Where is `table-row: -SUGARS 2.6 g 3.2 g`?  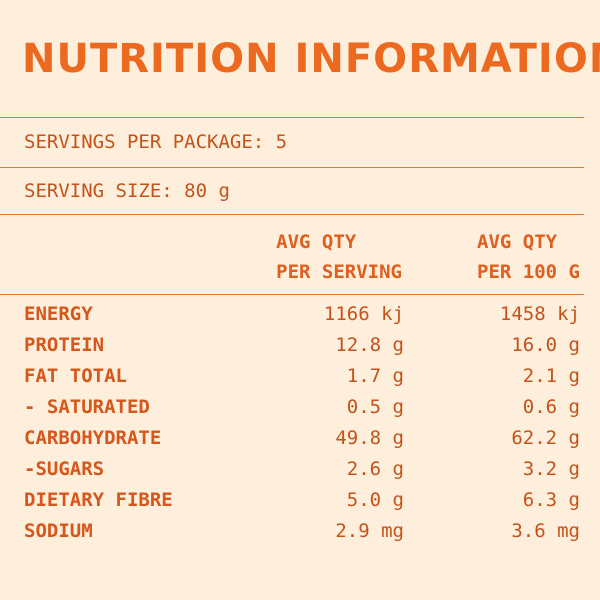 table-row: -SUGARS 2.6 g 3.2 g is located at coordinates (302, 471).